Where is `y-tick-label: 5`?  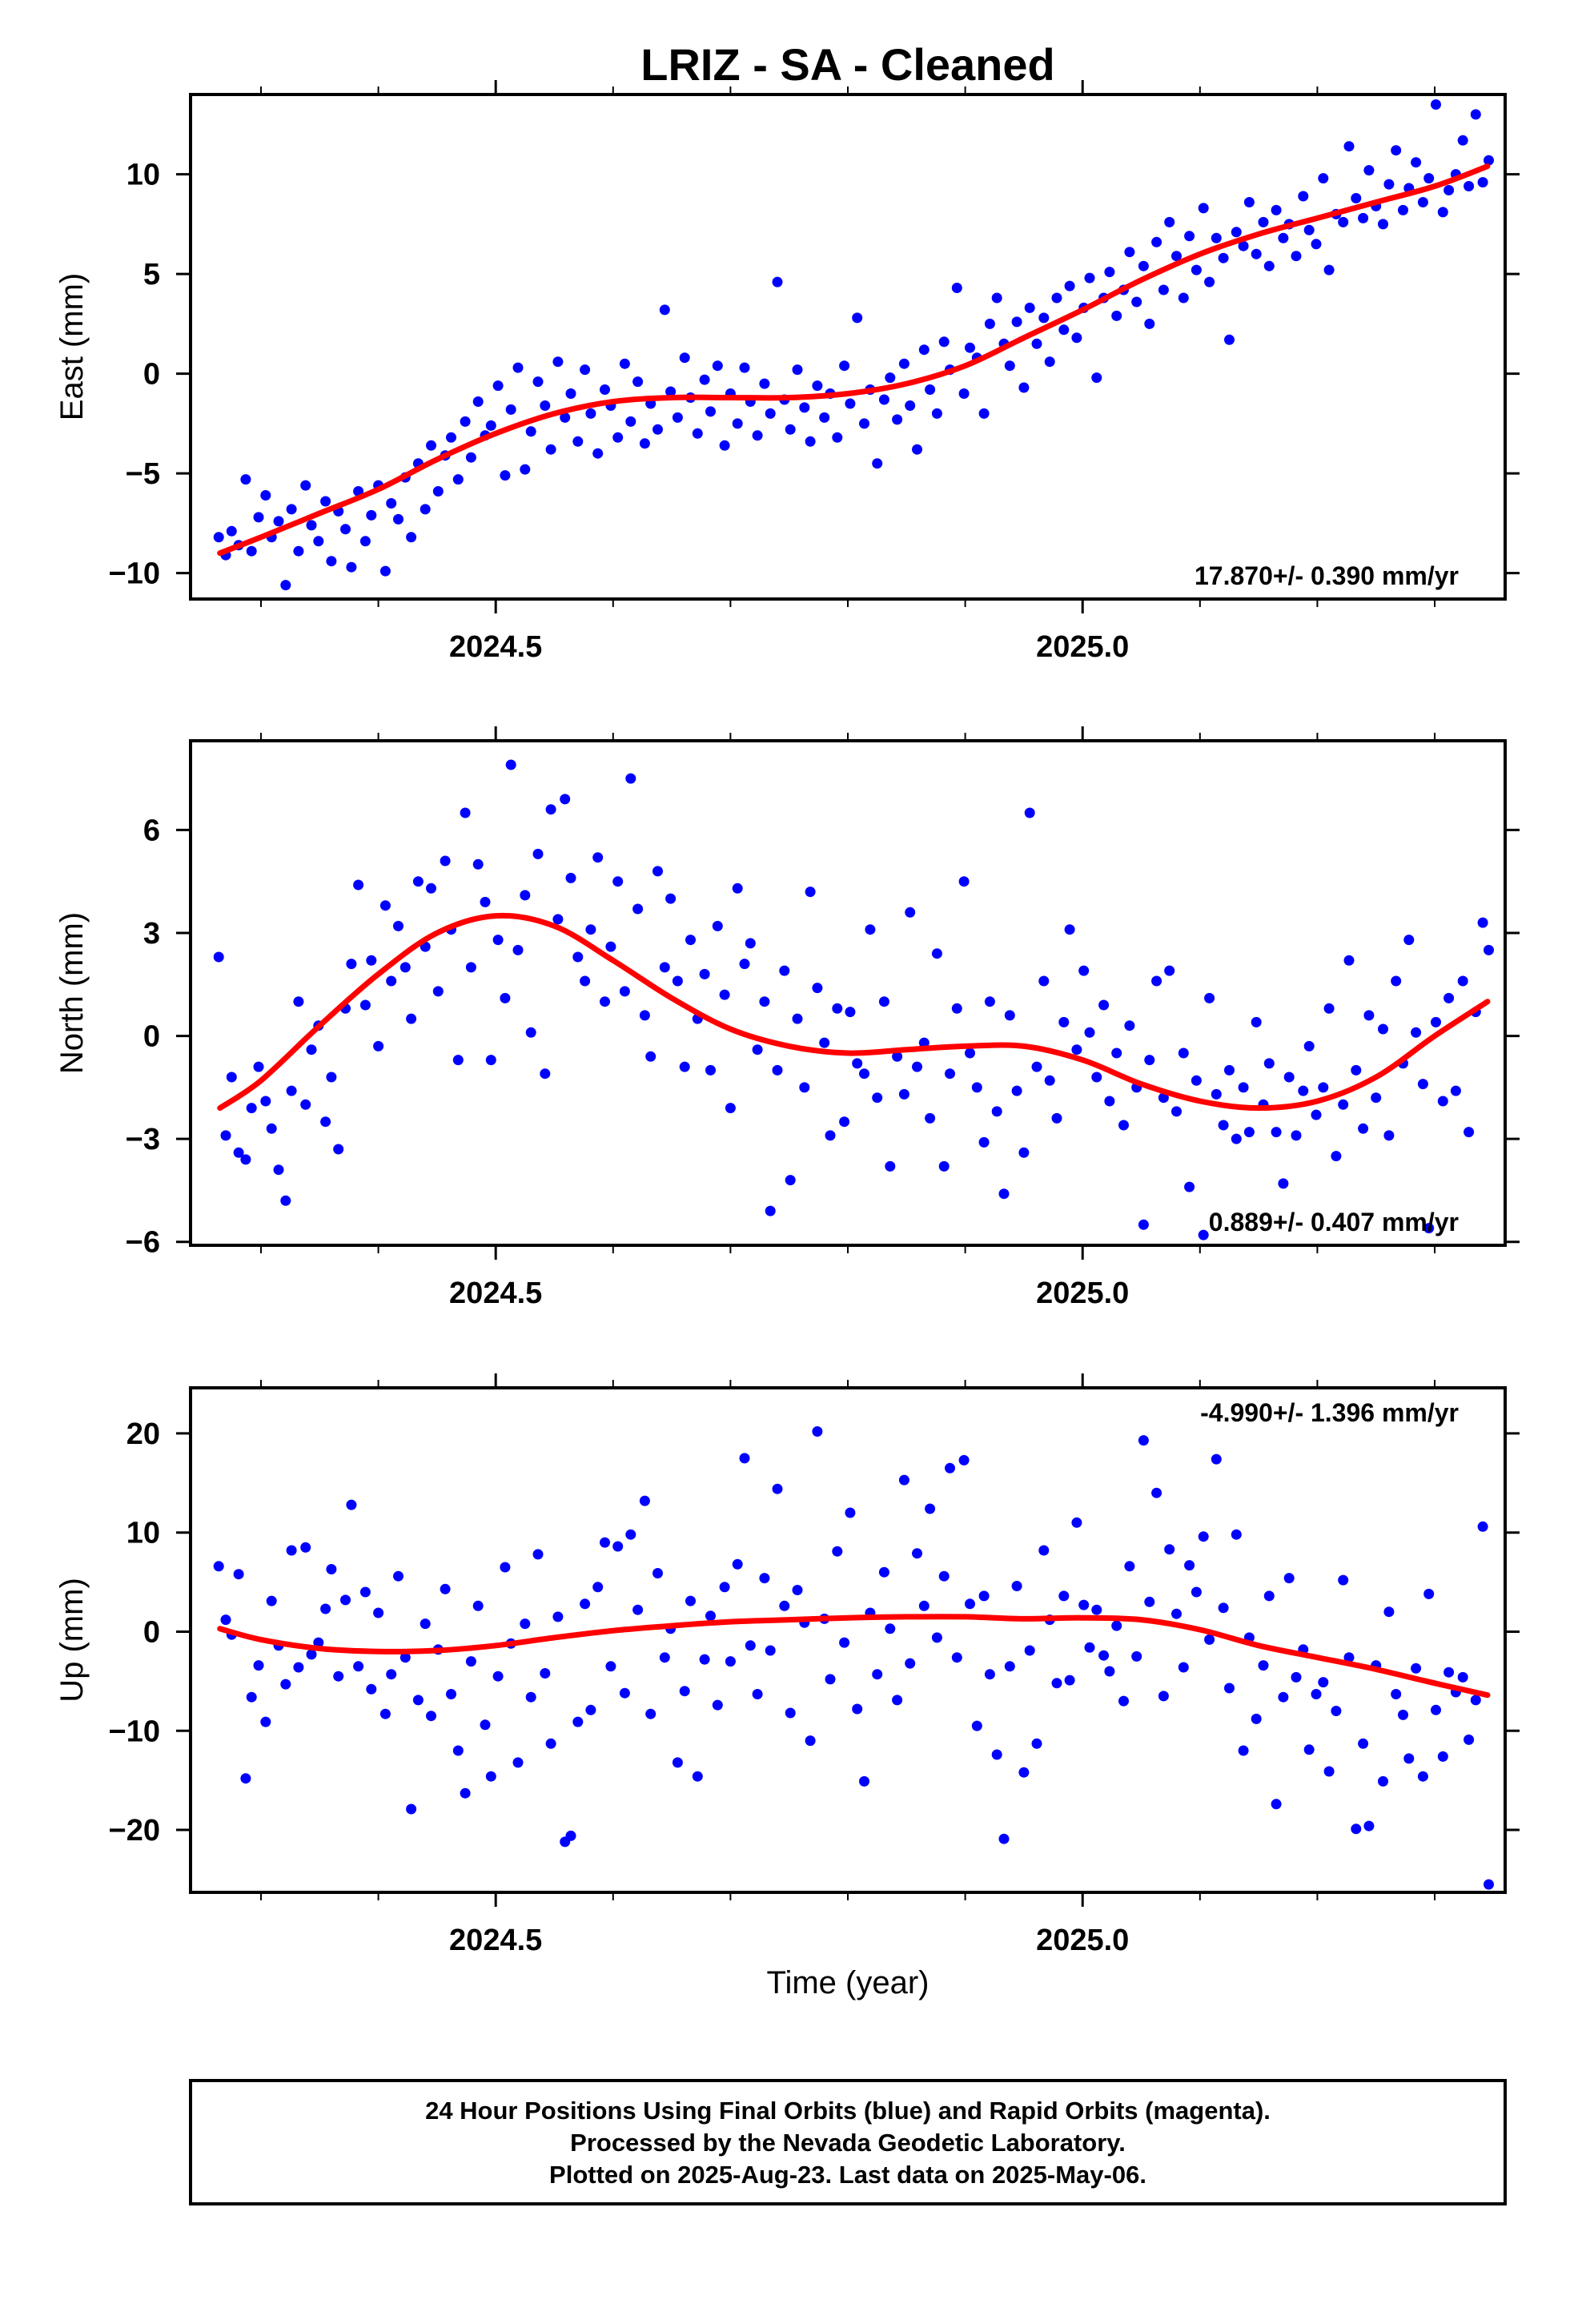
y-tick-label: 5 is located at coordinates (151, 275).